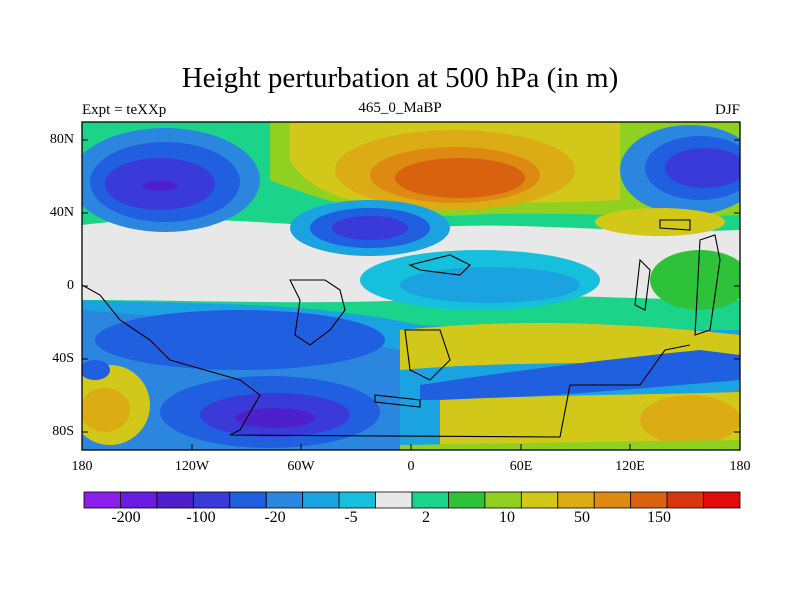 The height and width of the screenshot is (600, 800). I want to click on colorbar-tick-label: 2, so click(426, 517).